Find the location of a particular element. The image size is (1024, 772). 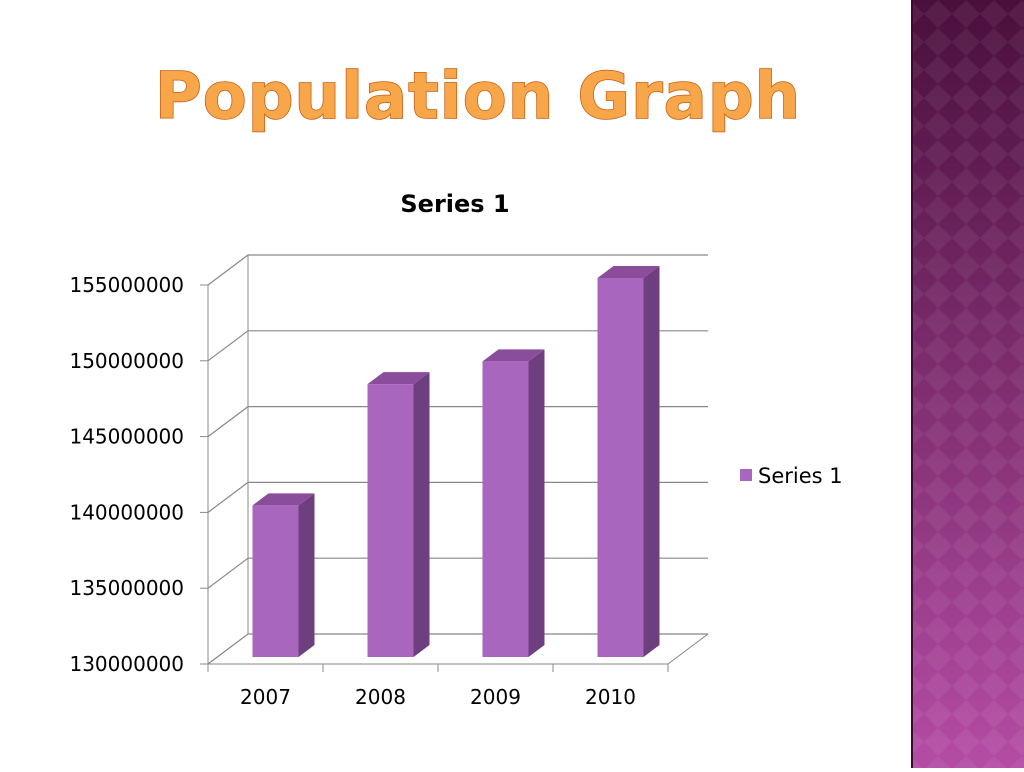

x-tick-label: 2010 is located at coordinates (610, 697).